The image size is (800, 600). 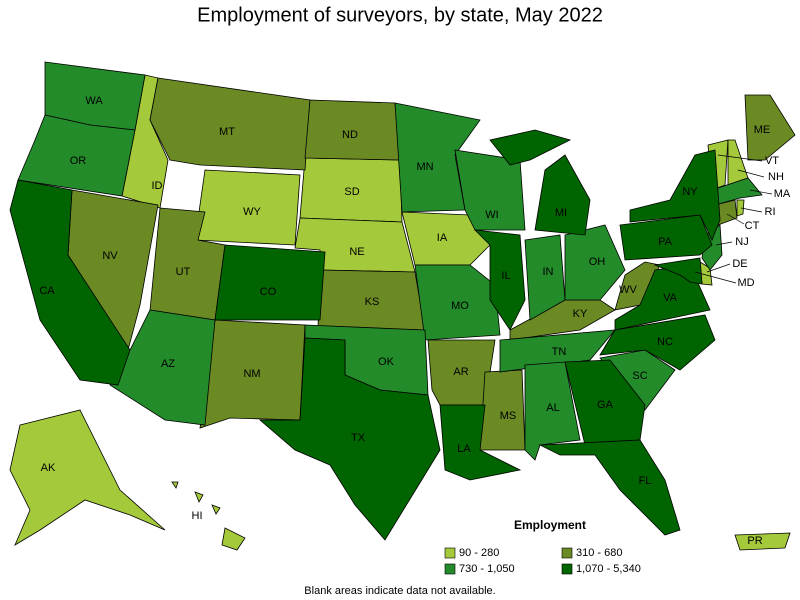 I want to click on state-label: MI, so click(x=561, y=213).